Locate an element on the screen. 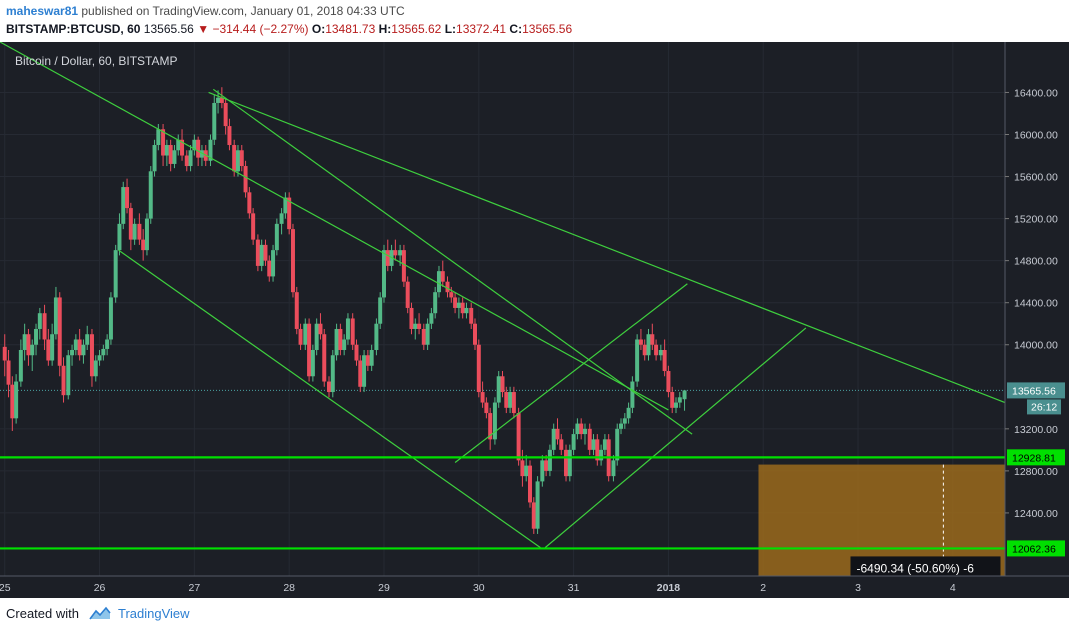  measure-label: -6490.34 (-50.60%) -6 is located at coordinates (915, 568).